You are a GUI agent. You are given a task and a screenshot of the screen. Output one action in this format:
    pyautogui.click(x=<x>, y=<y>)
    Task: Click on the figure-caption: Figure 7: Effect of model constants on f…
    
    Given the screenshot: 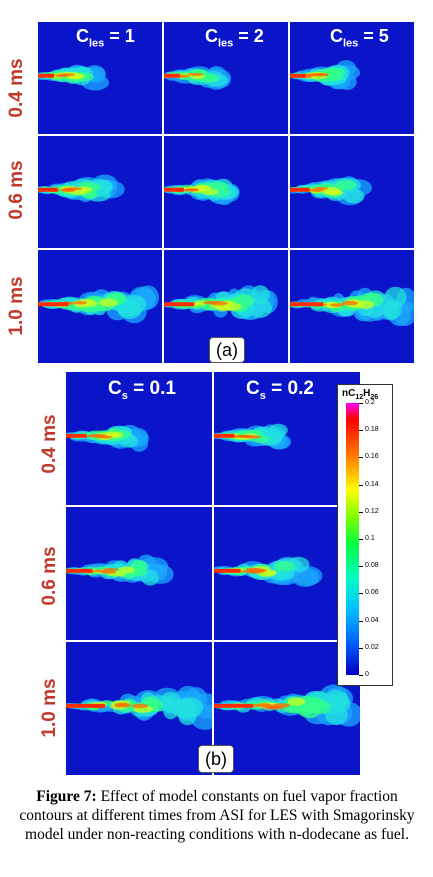 What is the action you would take?
    pyautogui.click(x=217, y=815)
    